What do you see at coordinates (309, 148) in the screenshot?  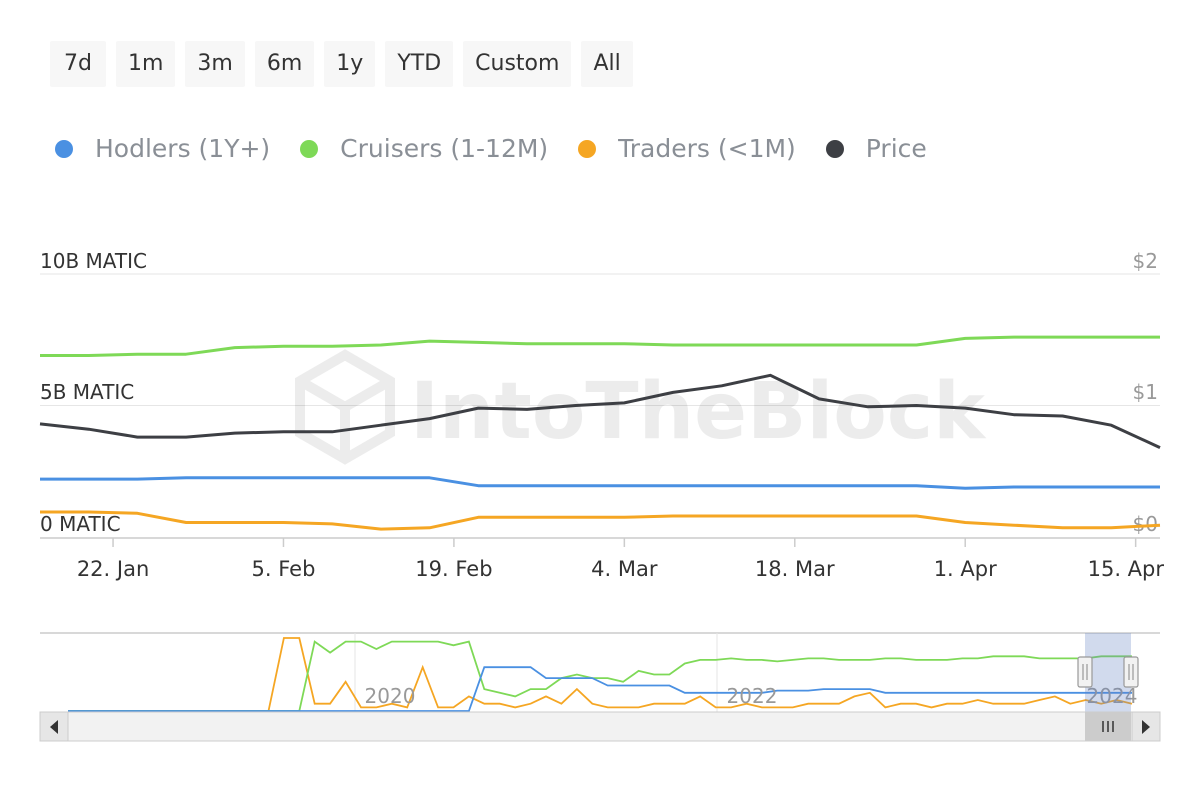 I see `legend-dot-cruisers` at bounding box center [309, 148].